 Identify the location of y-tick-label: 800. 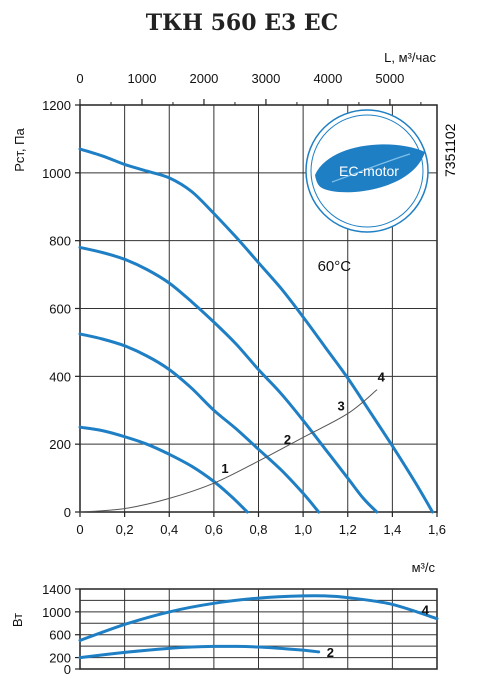
(60, 241).